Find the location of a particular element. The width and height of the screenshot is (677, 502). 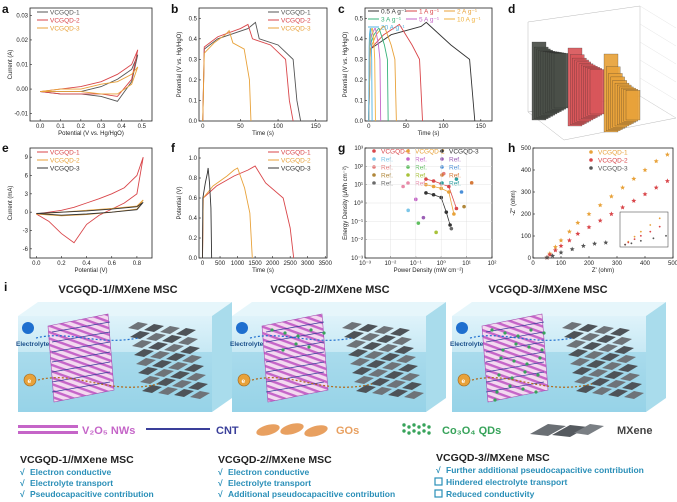

summary-2-item-3: Additional pseudocapacitive contribution is located at coordinates (311, 494).